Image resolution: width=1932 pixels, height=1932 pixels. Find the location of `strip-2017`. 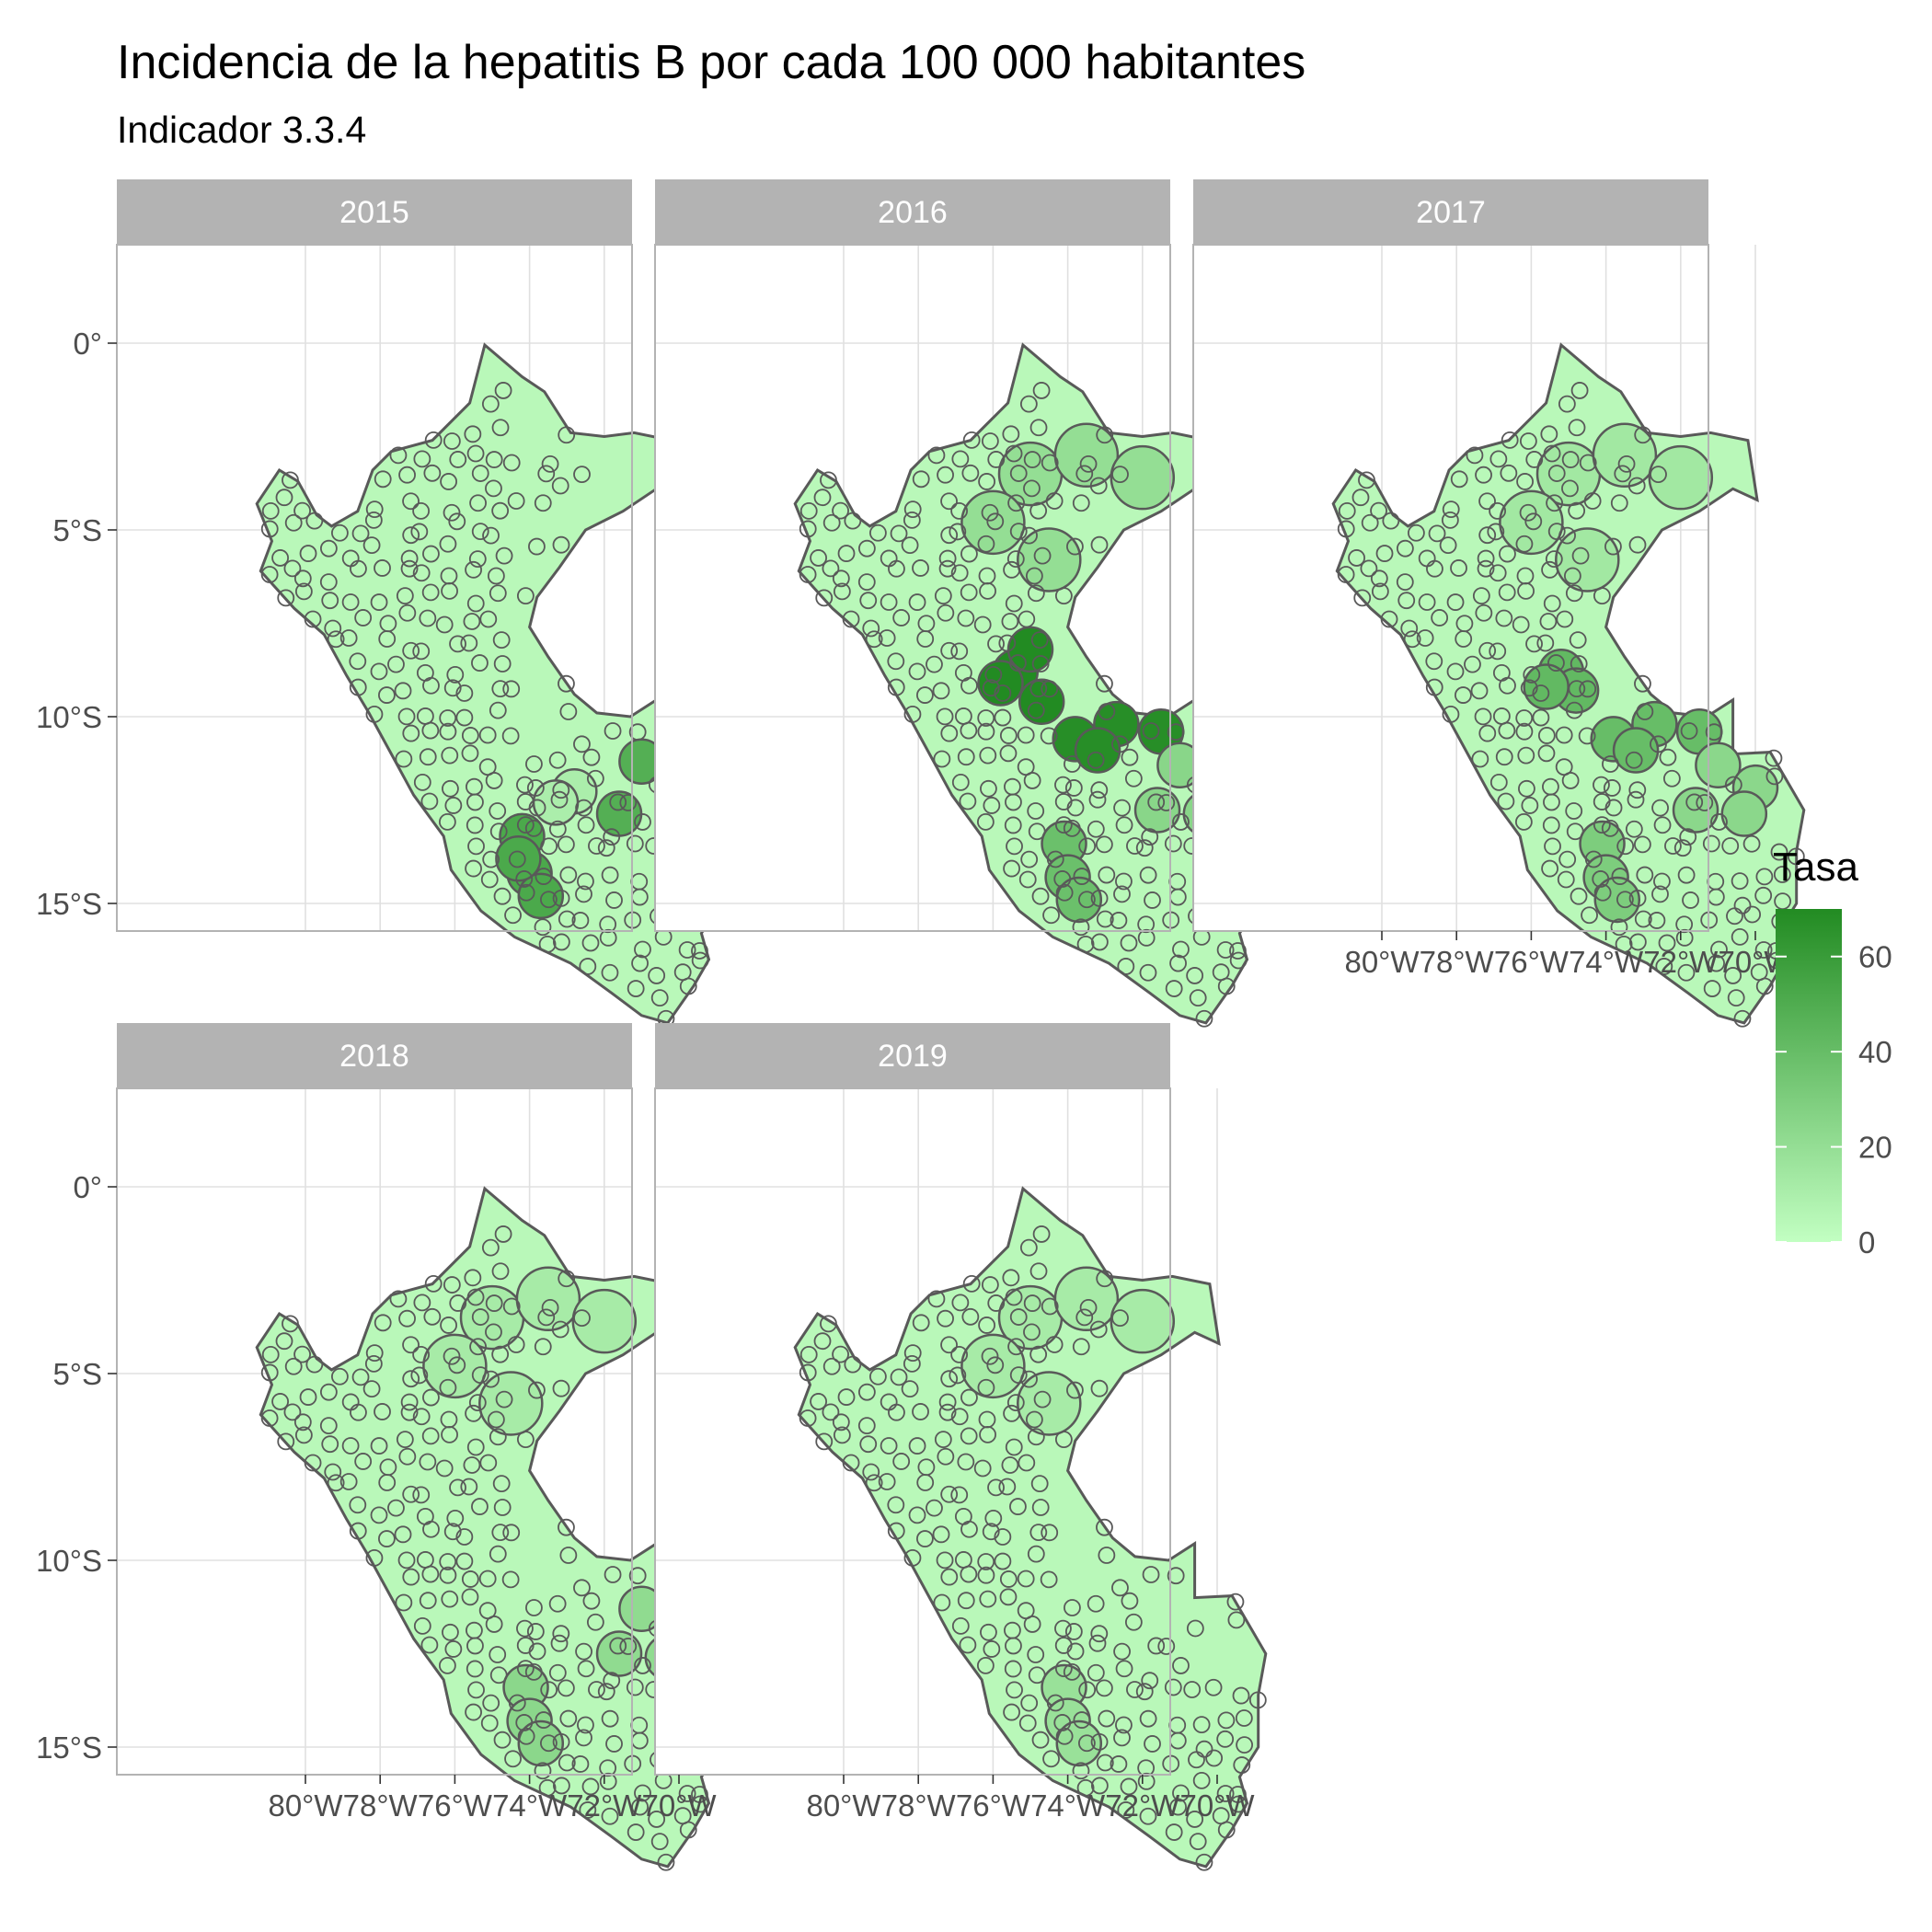

strip-2017 is located at coordinates (1450, 212).